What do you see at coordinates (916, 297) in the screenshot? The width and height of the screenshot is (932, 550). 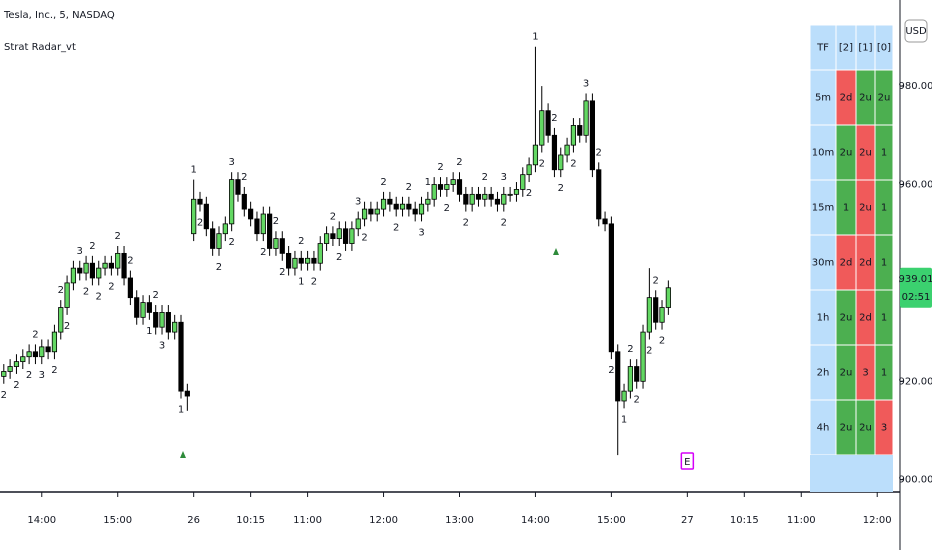 I see `countdown: 02:51` at bounding box center [916, 297].